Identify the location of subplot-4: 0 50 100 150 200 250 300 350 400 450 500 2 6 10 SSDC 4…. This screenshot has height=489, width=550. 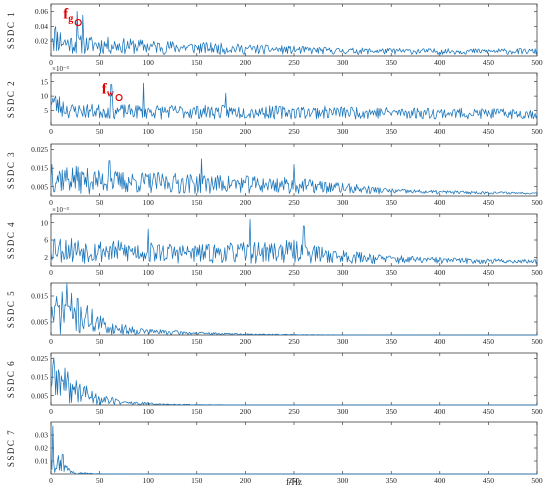
(274, 241).